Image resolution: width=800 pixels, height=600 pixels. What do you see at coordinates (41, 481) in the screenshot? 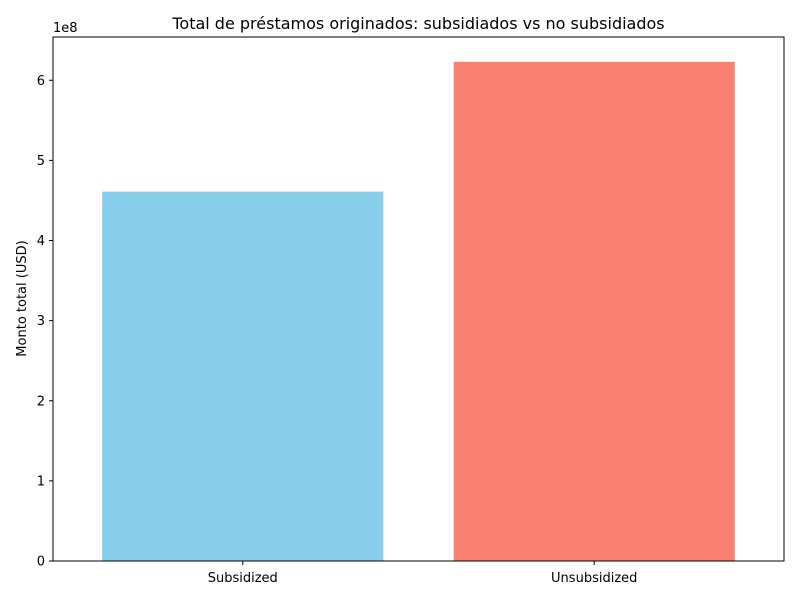
I see `y-tick-label: 1` at bounding box center [41, 481].